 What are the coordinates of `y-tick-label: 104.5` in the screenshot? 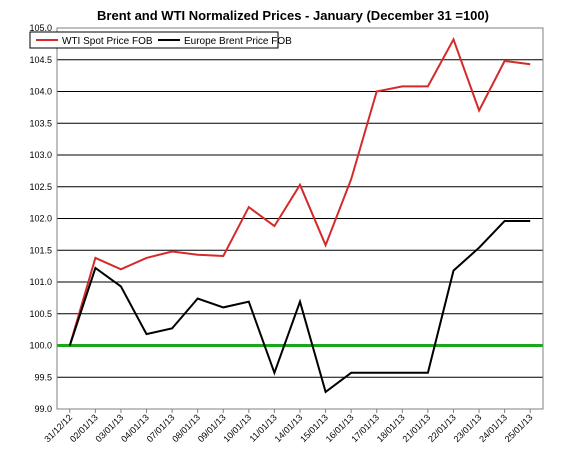 It's located at (40, 60).